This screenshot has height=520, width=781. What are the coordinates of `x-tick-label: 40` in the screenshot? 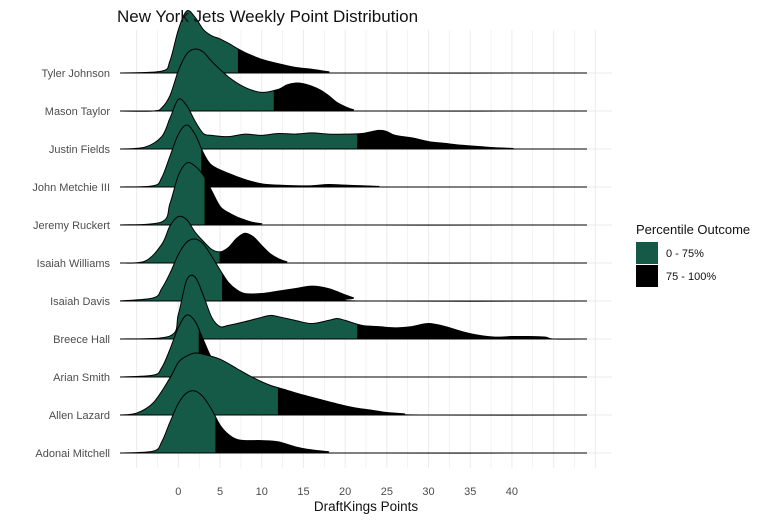 It's located at (512, 492).